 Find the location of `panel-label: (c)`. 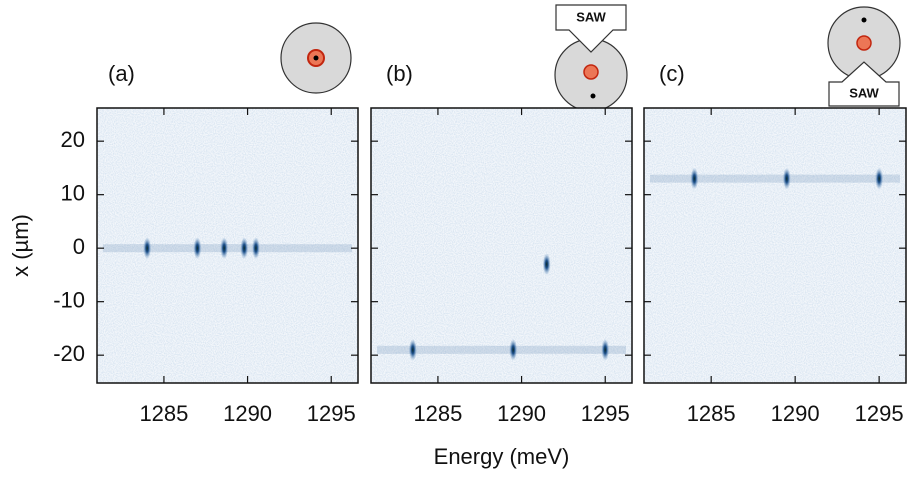

panel-label: (c) is located at coordinates (672, 73).